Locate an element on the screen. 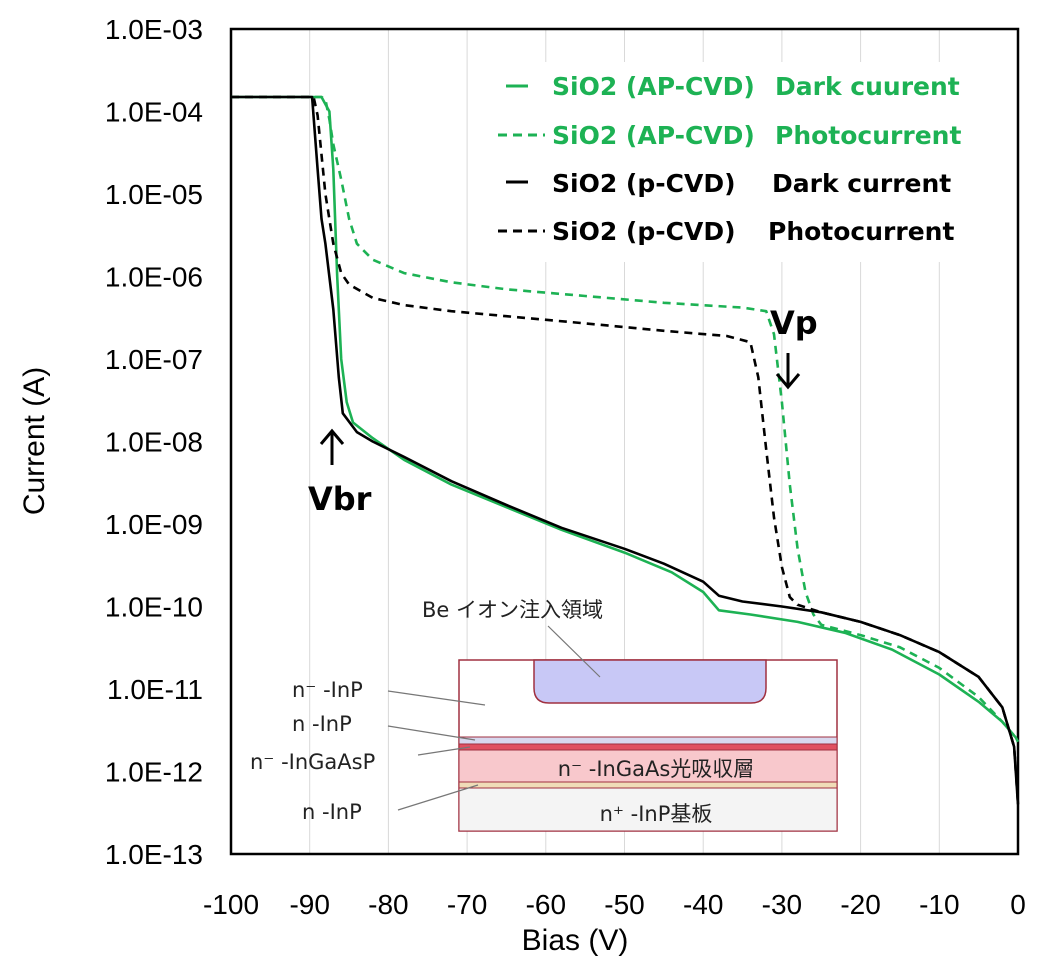 The height and width of the screenshot is (977, 1040). layer-n-minus-inp-label: n⁻ -InP is located at coordinates (327, 690).